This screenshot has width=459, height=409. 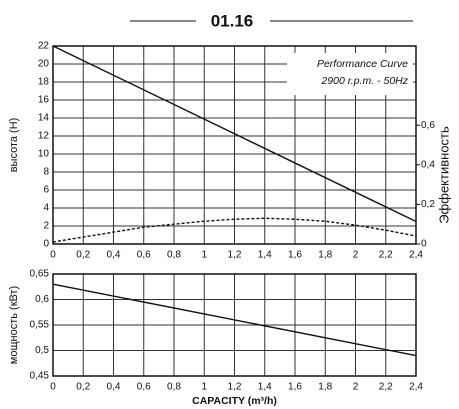 I want to click on y2-axis-label: Эффективность, so click(x=443, y=175).